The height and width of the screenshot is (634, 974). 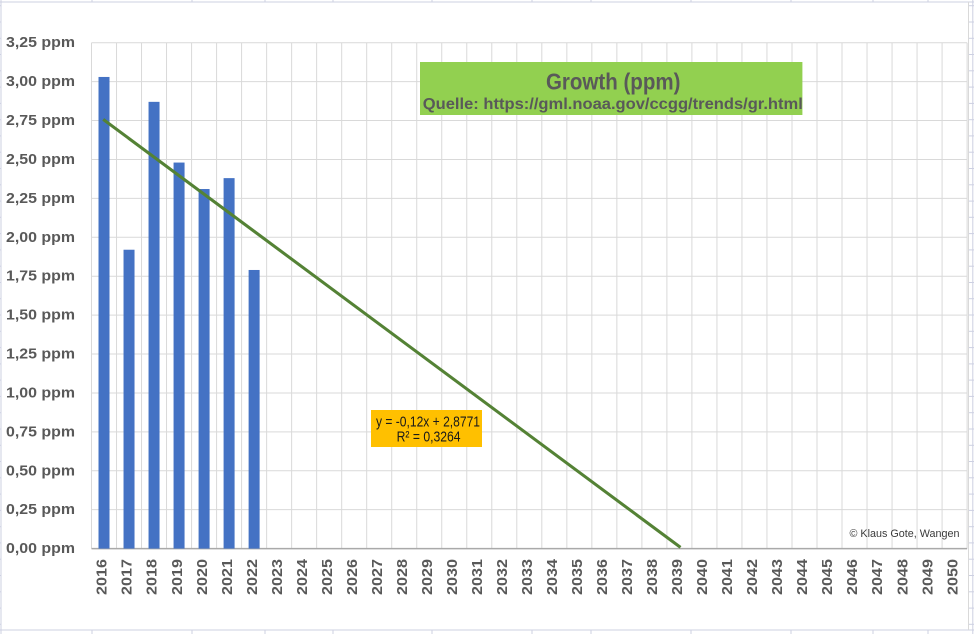 What do you see at coordinates (627, 577) in the screenshot?
I see `svg-text: 2037` at bounding box center [627, 577].